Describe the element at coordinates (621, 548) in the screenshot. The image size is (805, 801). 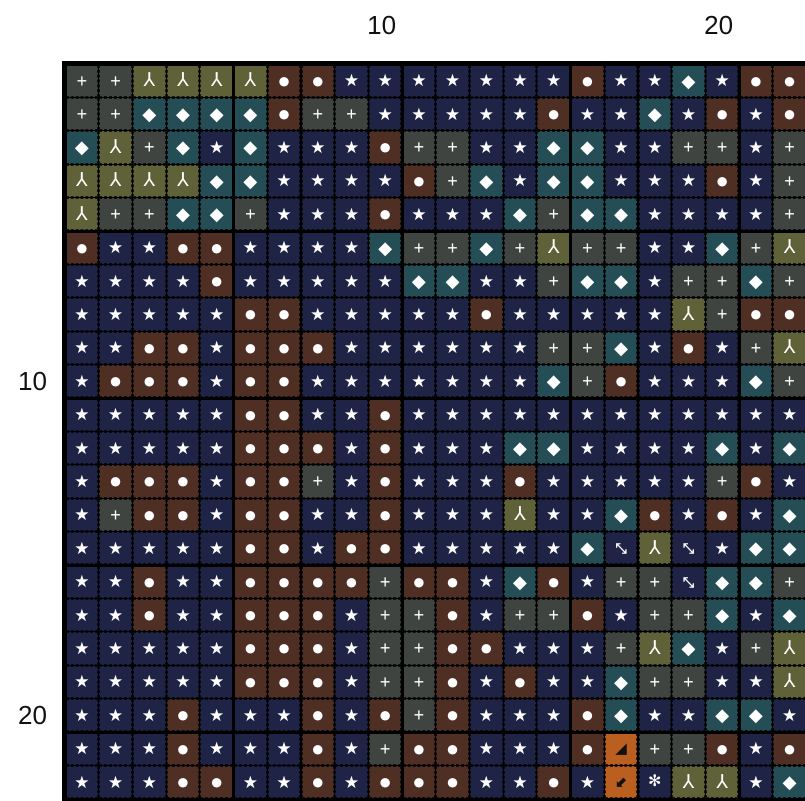
I see `grid-cell: ⤡` at that location.